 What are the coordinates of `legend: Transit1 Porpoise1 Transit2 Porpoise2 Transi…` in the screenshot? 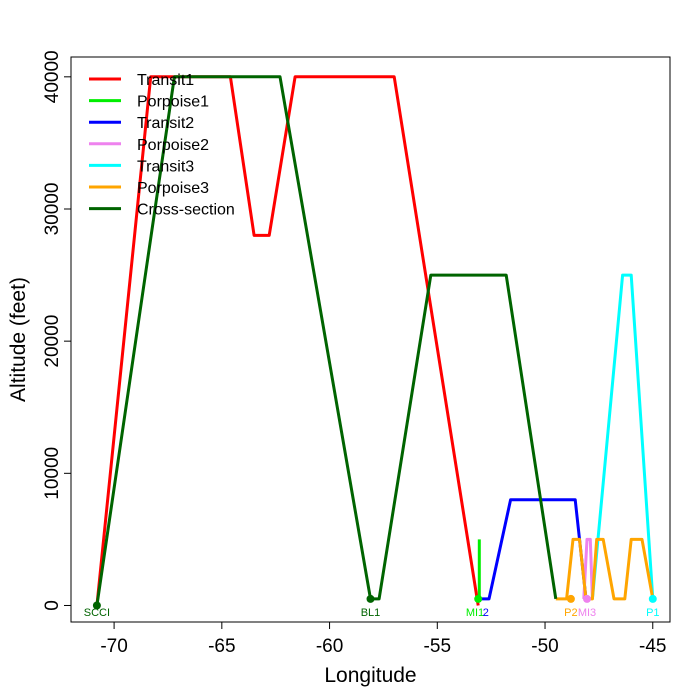 It's located at (162, 145).